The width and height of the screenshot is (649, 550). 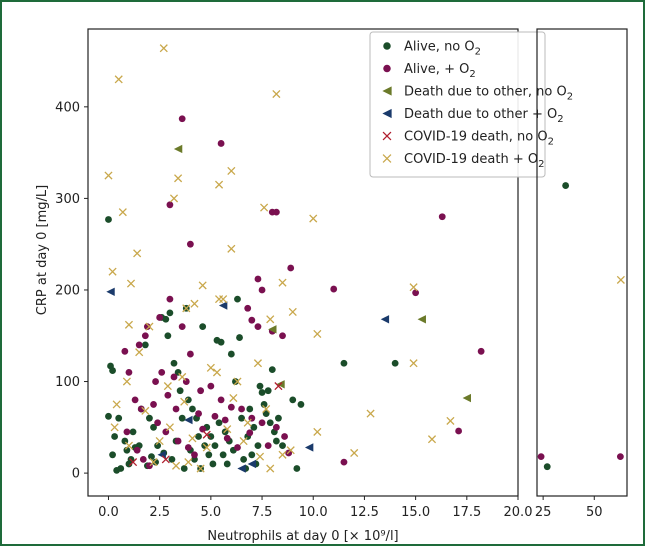 What do you see at coordinates (211, 512) in the screenshot?
I see `x-tick-label: 5.0` at bounding box center [211, 512].